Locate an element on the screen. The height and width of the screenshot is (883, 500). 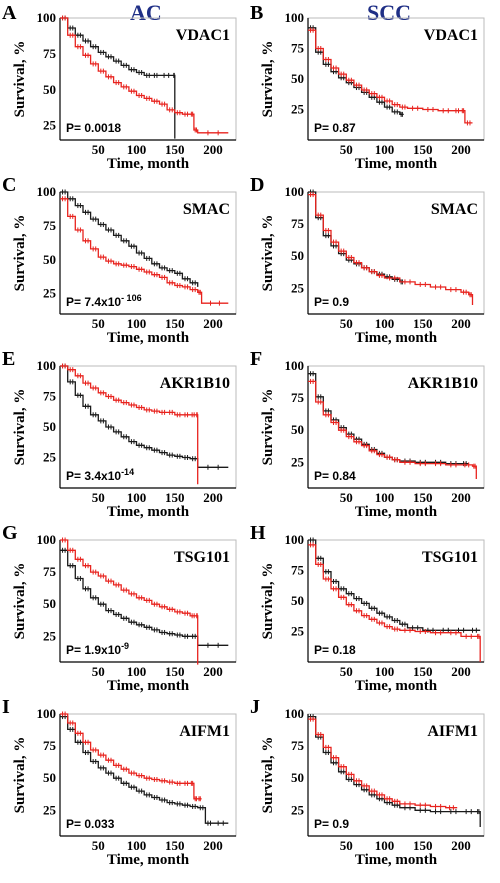
p-value-exponent: -9 is located at coordinates (125, 646).